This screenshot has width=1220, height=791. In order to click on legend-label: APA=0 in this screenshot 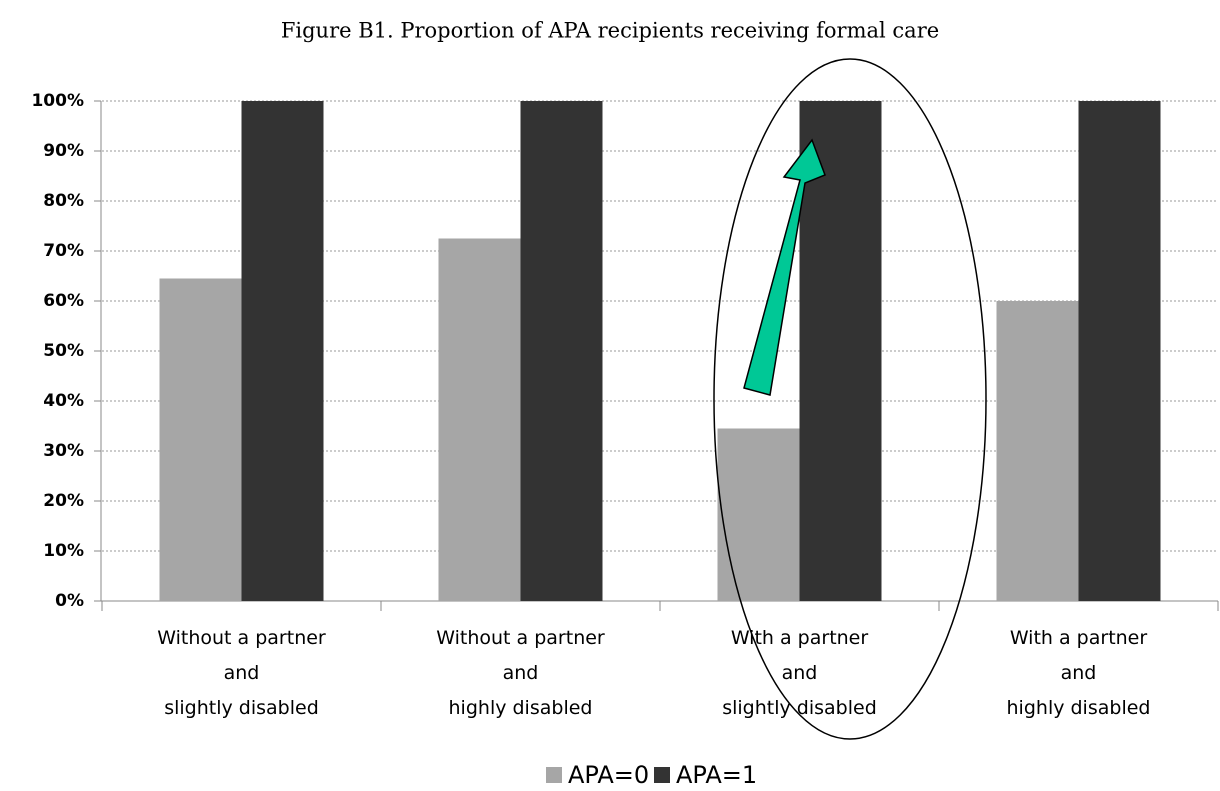, I will do `click(608, 775)`.